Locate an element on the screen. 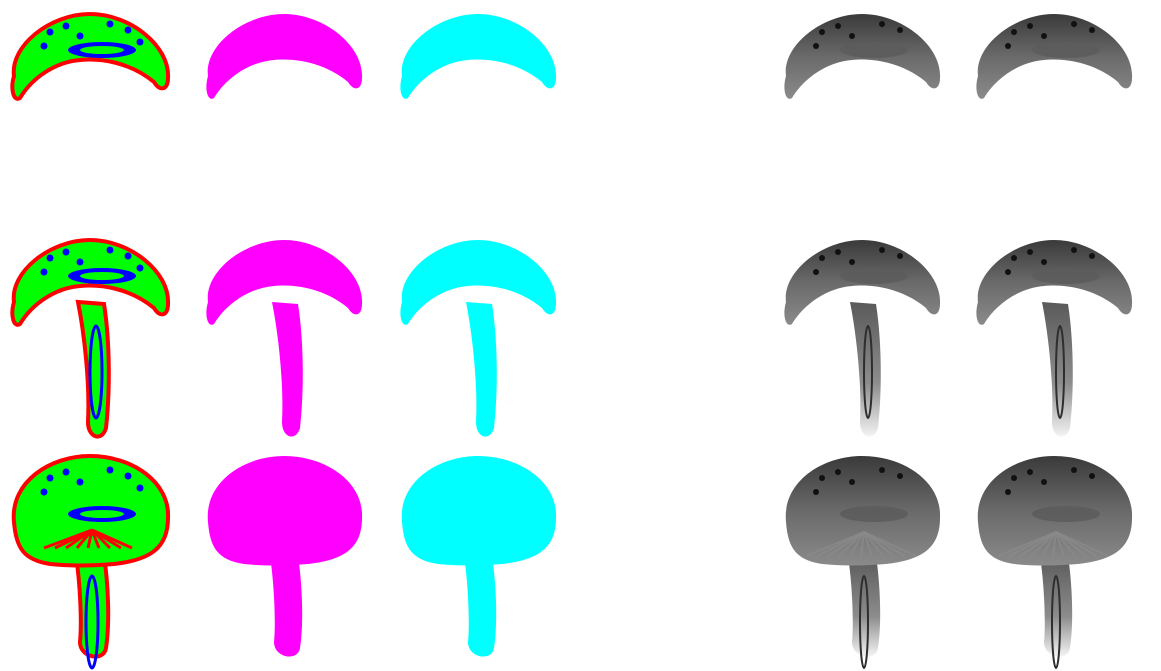 The height and width of the screenshot is (671, 1161). thin-cap-with-stem-cyan-mask is located at coordinates (478, 338).